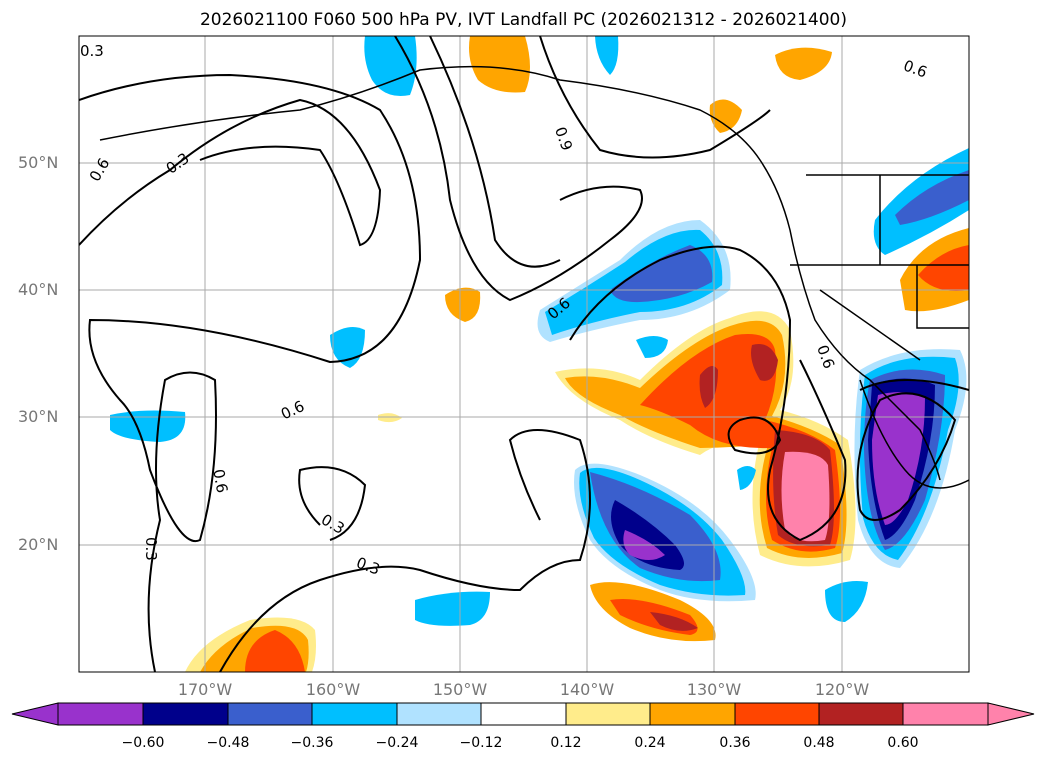  Describe the element at coordinates (38, 544) in the screenshot. I see `lat-label: 20°N` at that location.